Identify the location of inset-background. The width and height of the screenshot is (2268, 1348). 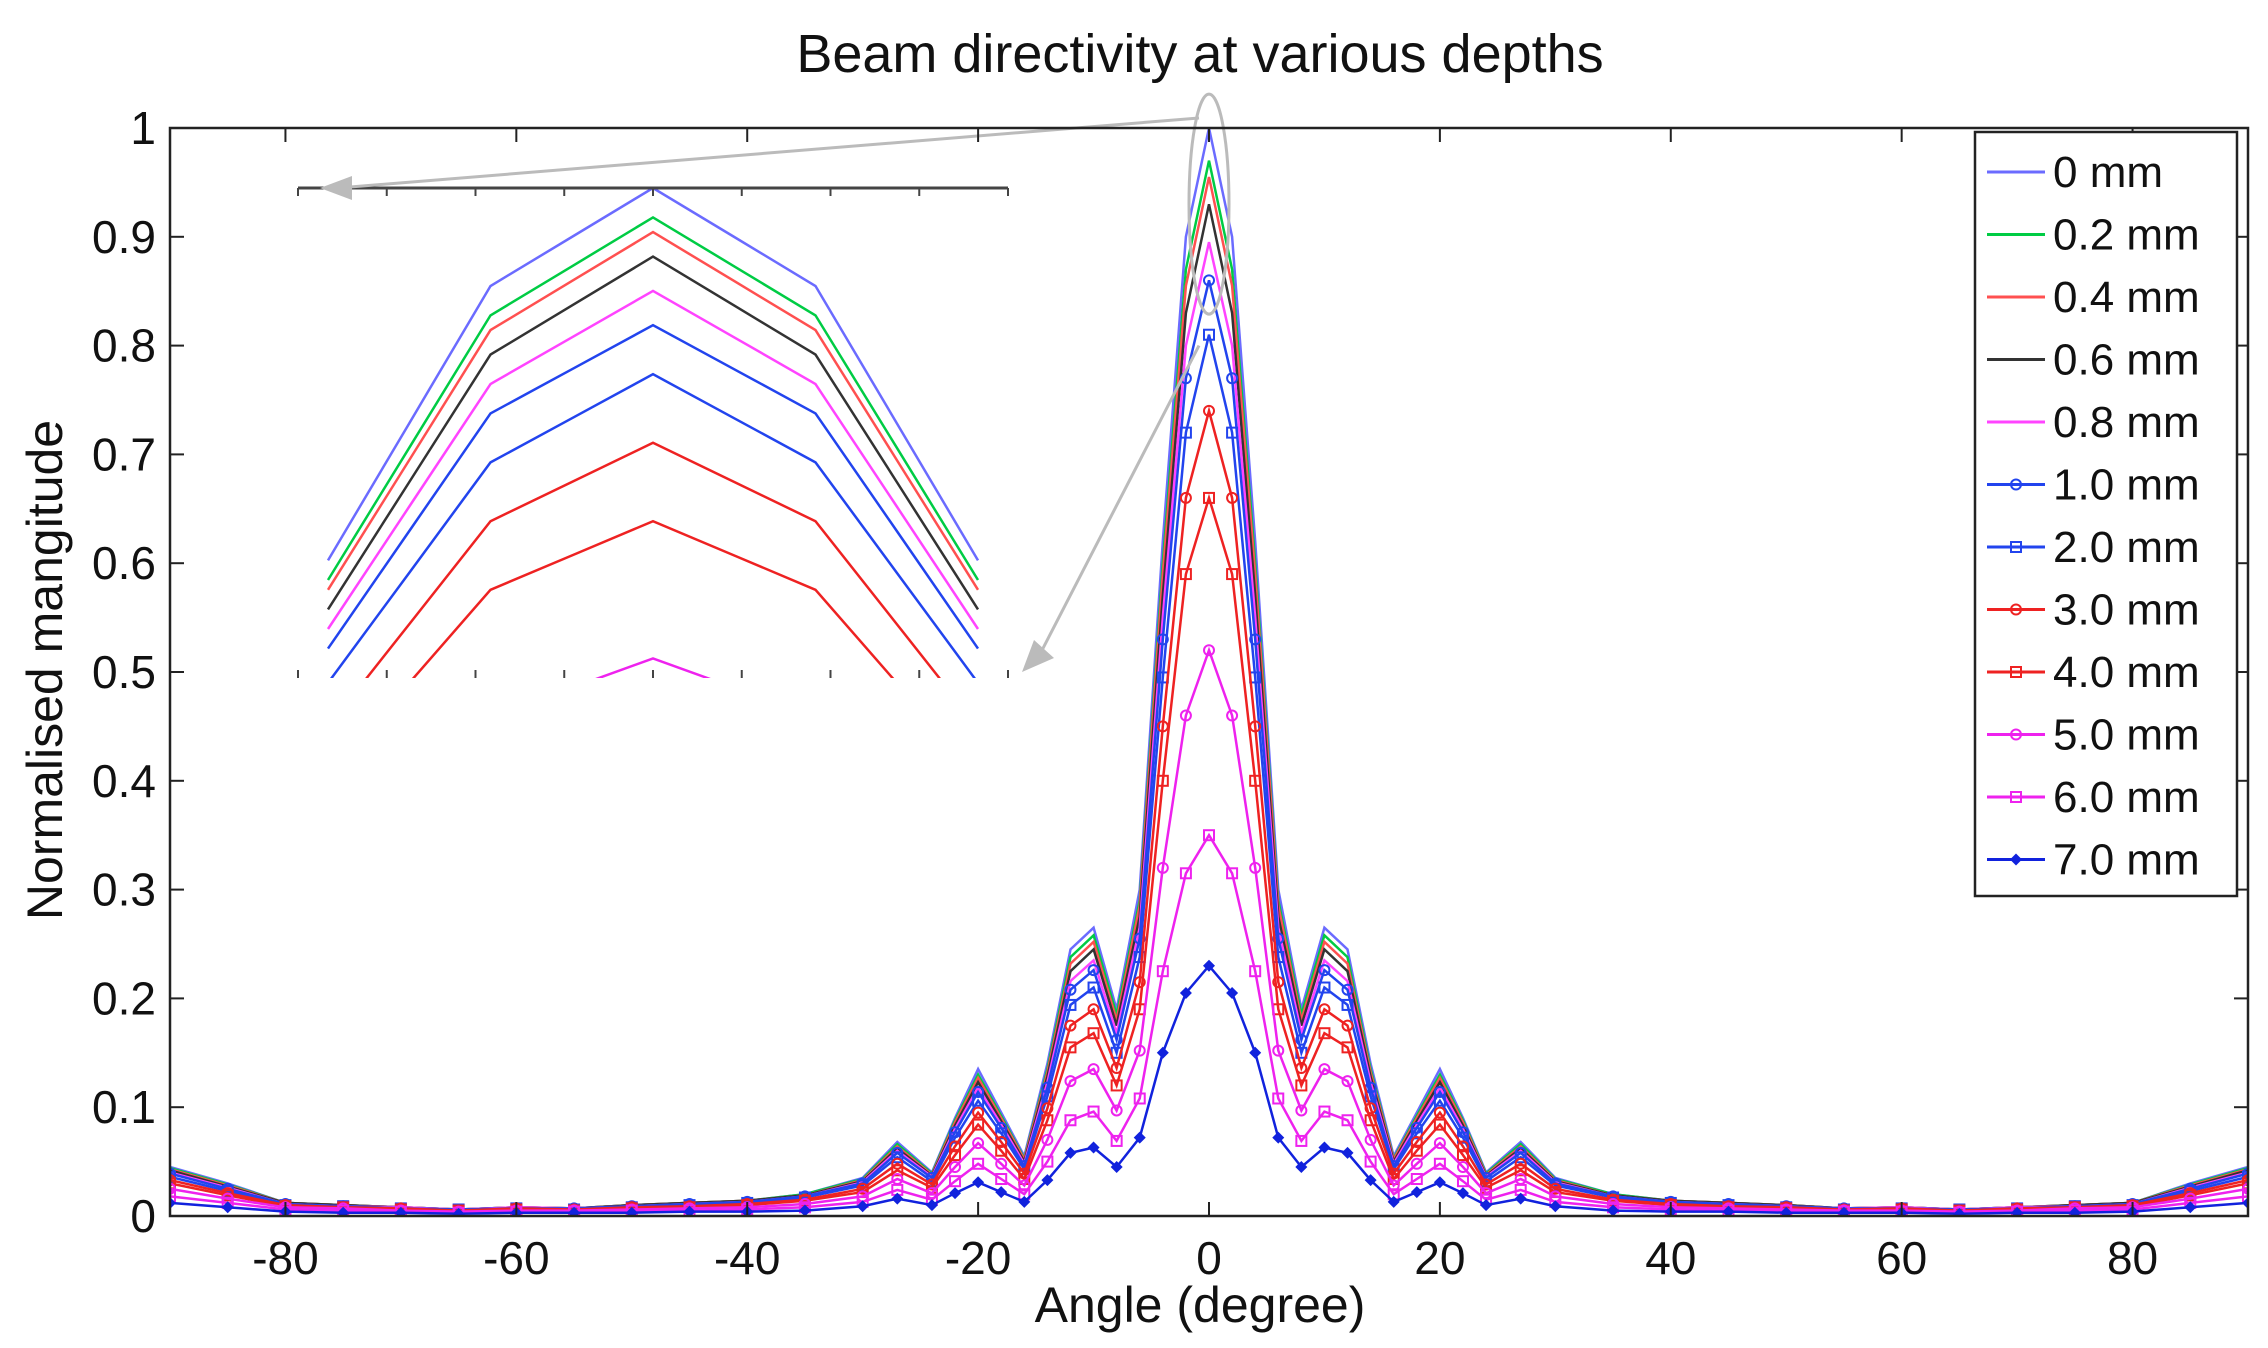
(653, 433).